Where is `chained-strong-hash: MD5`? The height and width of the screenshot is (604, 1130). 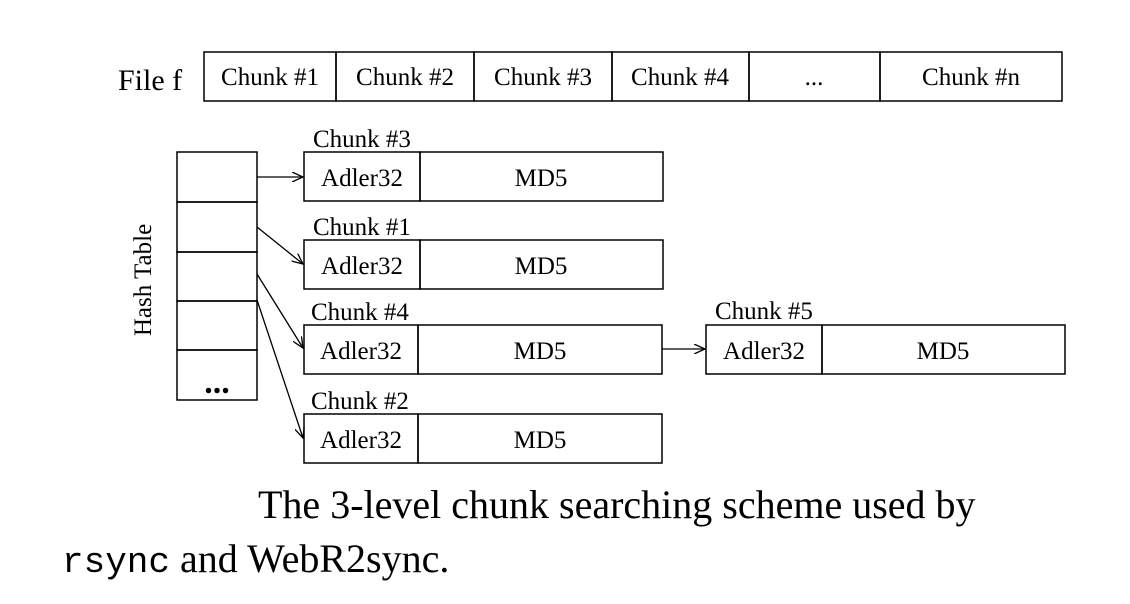
chained-strong-hash: MD5 is located at coordinates (943, 351).